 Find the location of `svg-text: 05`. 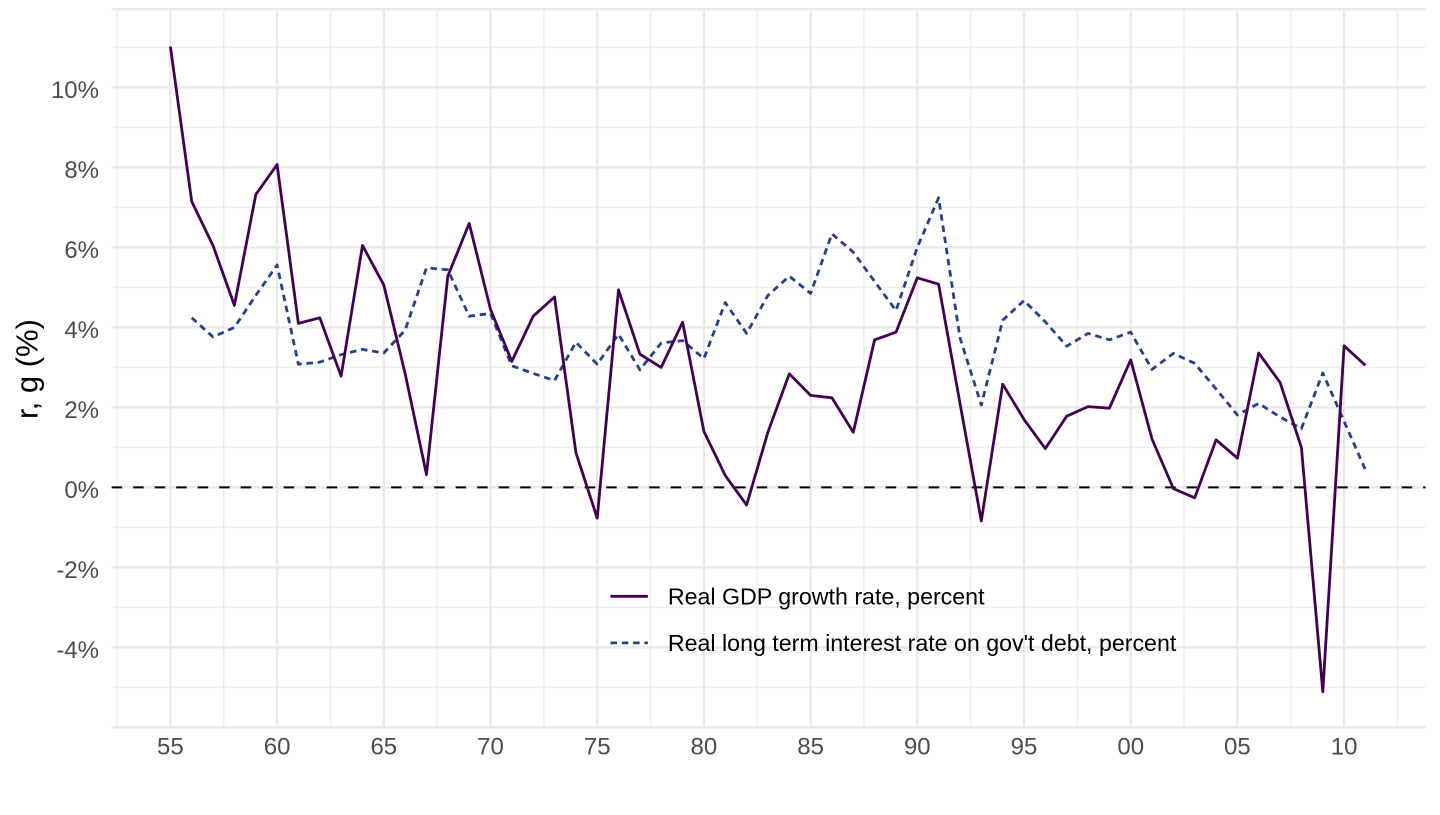

svg-text: 05 is located at coordinates (1237, 747).